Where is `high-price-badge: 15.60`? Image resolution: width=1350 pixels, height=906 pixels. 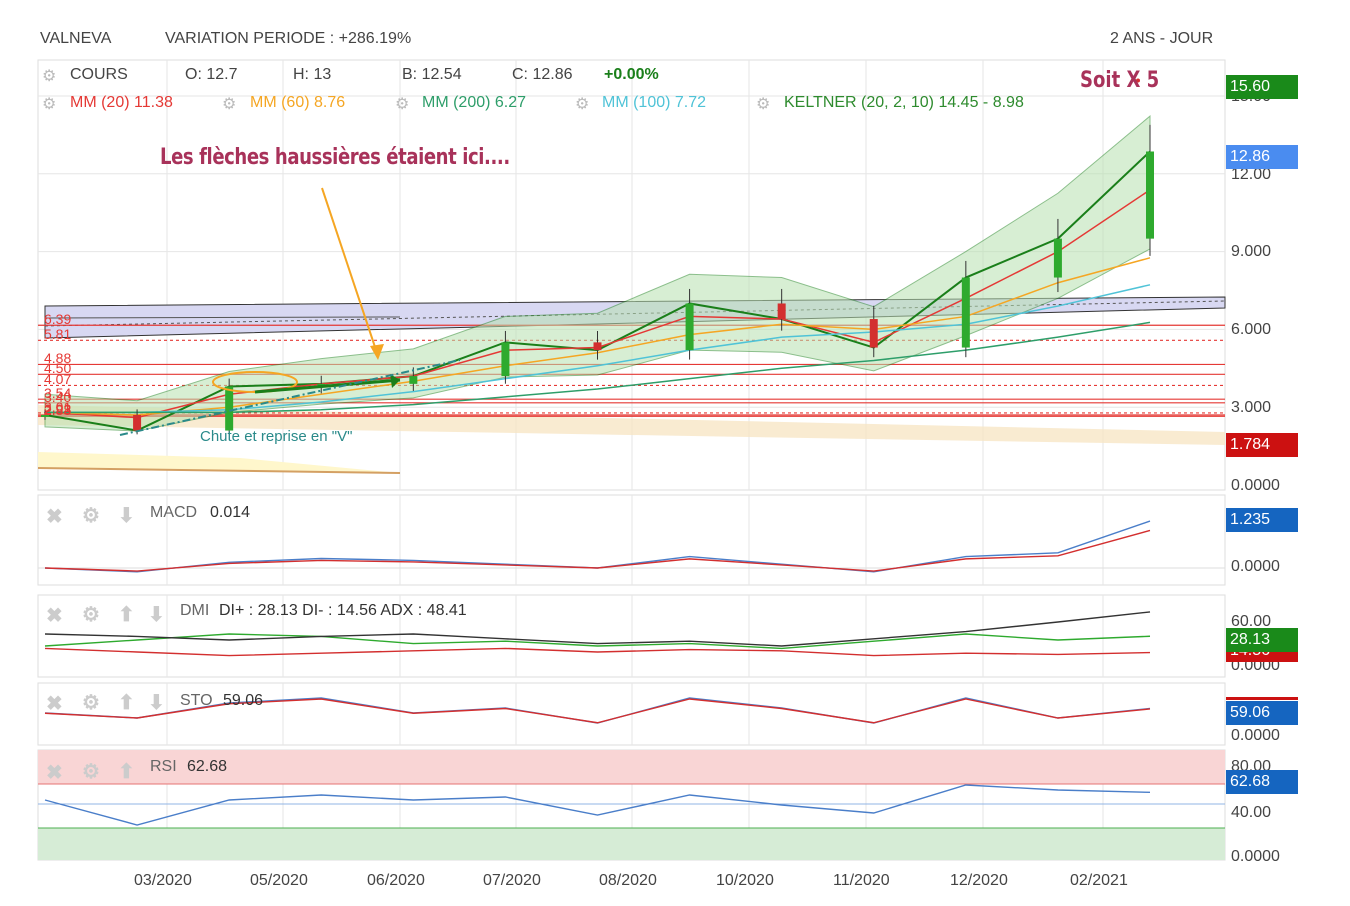 high-price-badge: 15.60 is located at coordinates (1262, 87).